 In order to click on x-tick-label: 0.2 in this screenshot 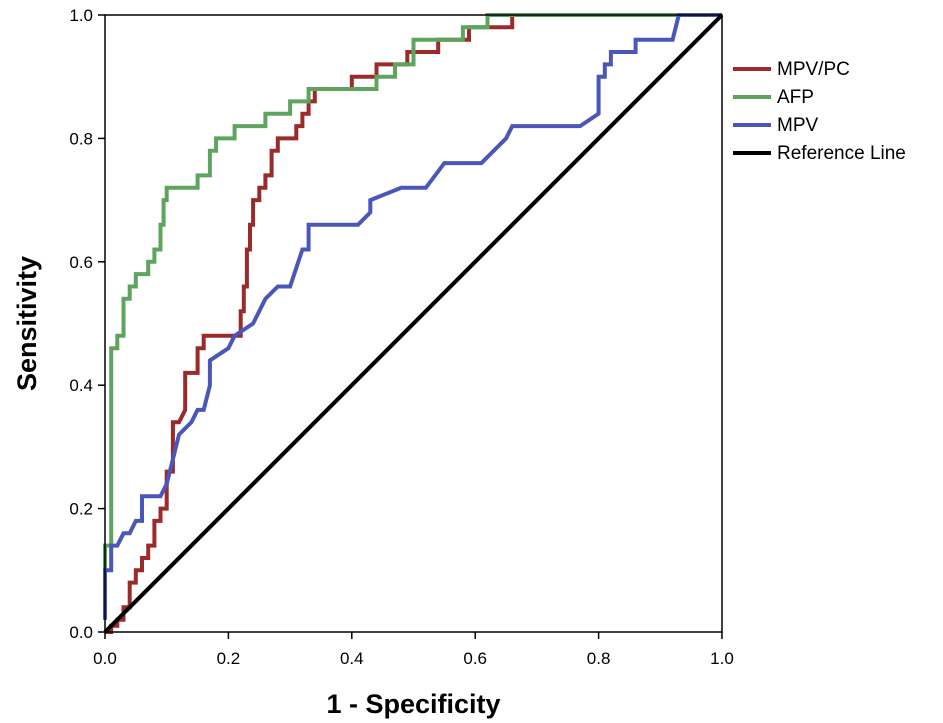, I will do `click(229, 658)`.